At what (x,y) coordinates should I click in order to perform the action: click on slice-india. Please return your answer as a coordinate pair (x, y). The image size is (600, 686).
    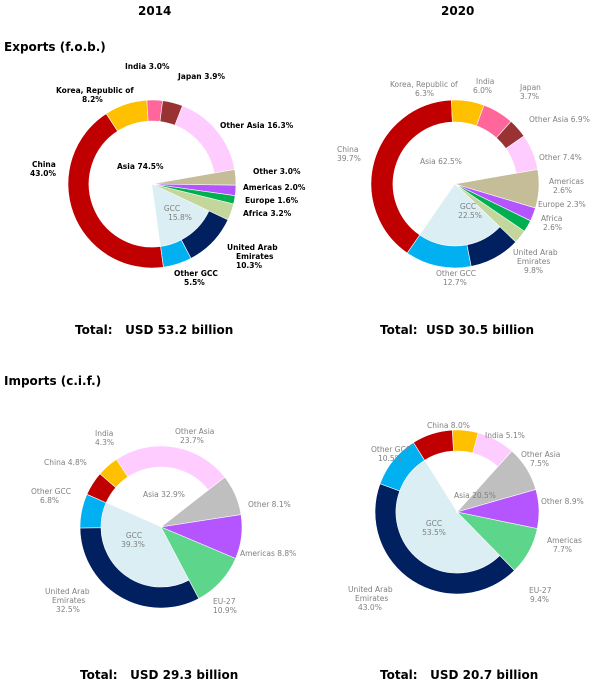
    Looking at the image, I should click on (114, 473).